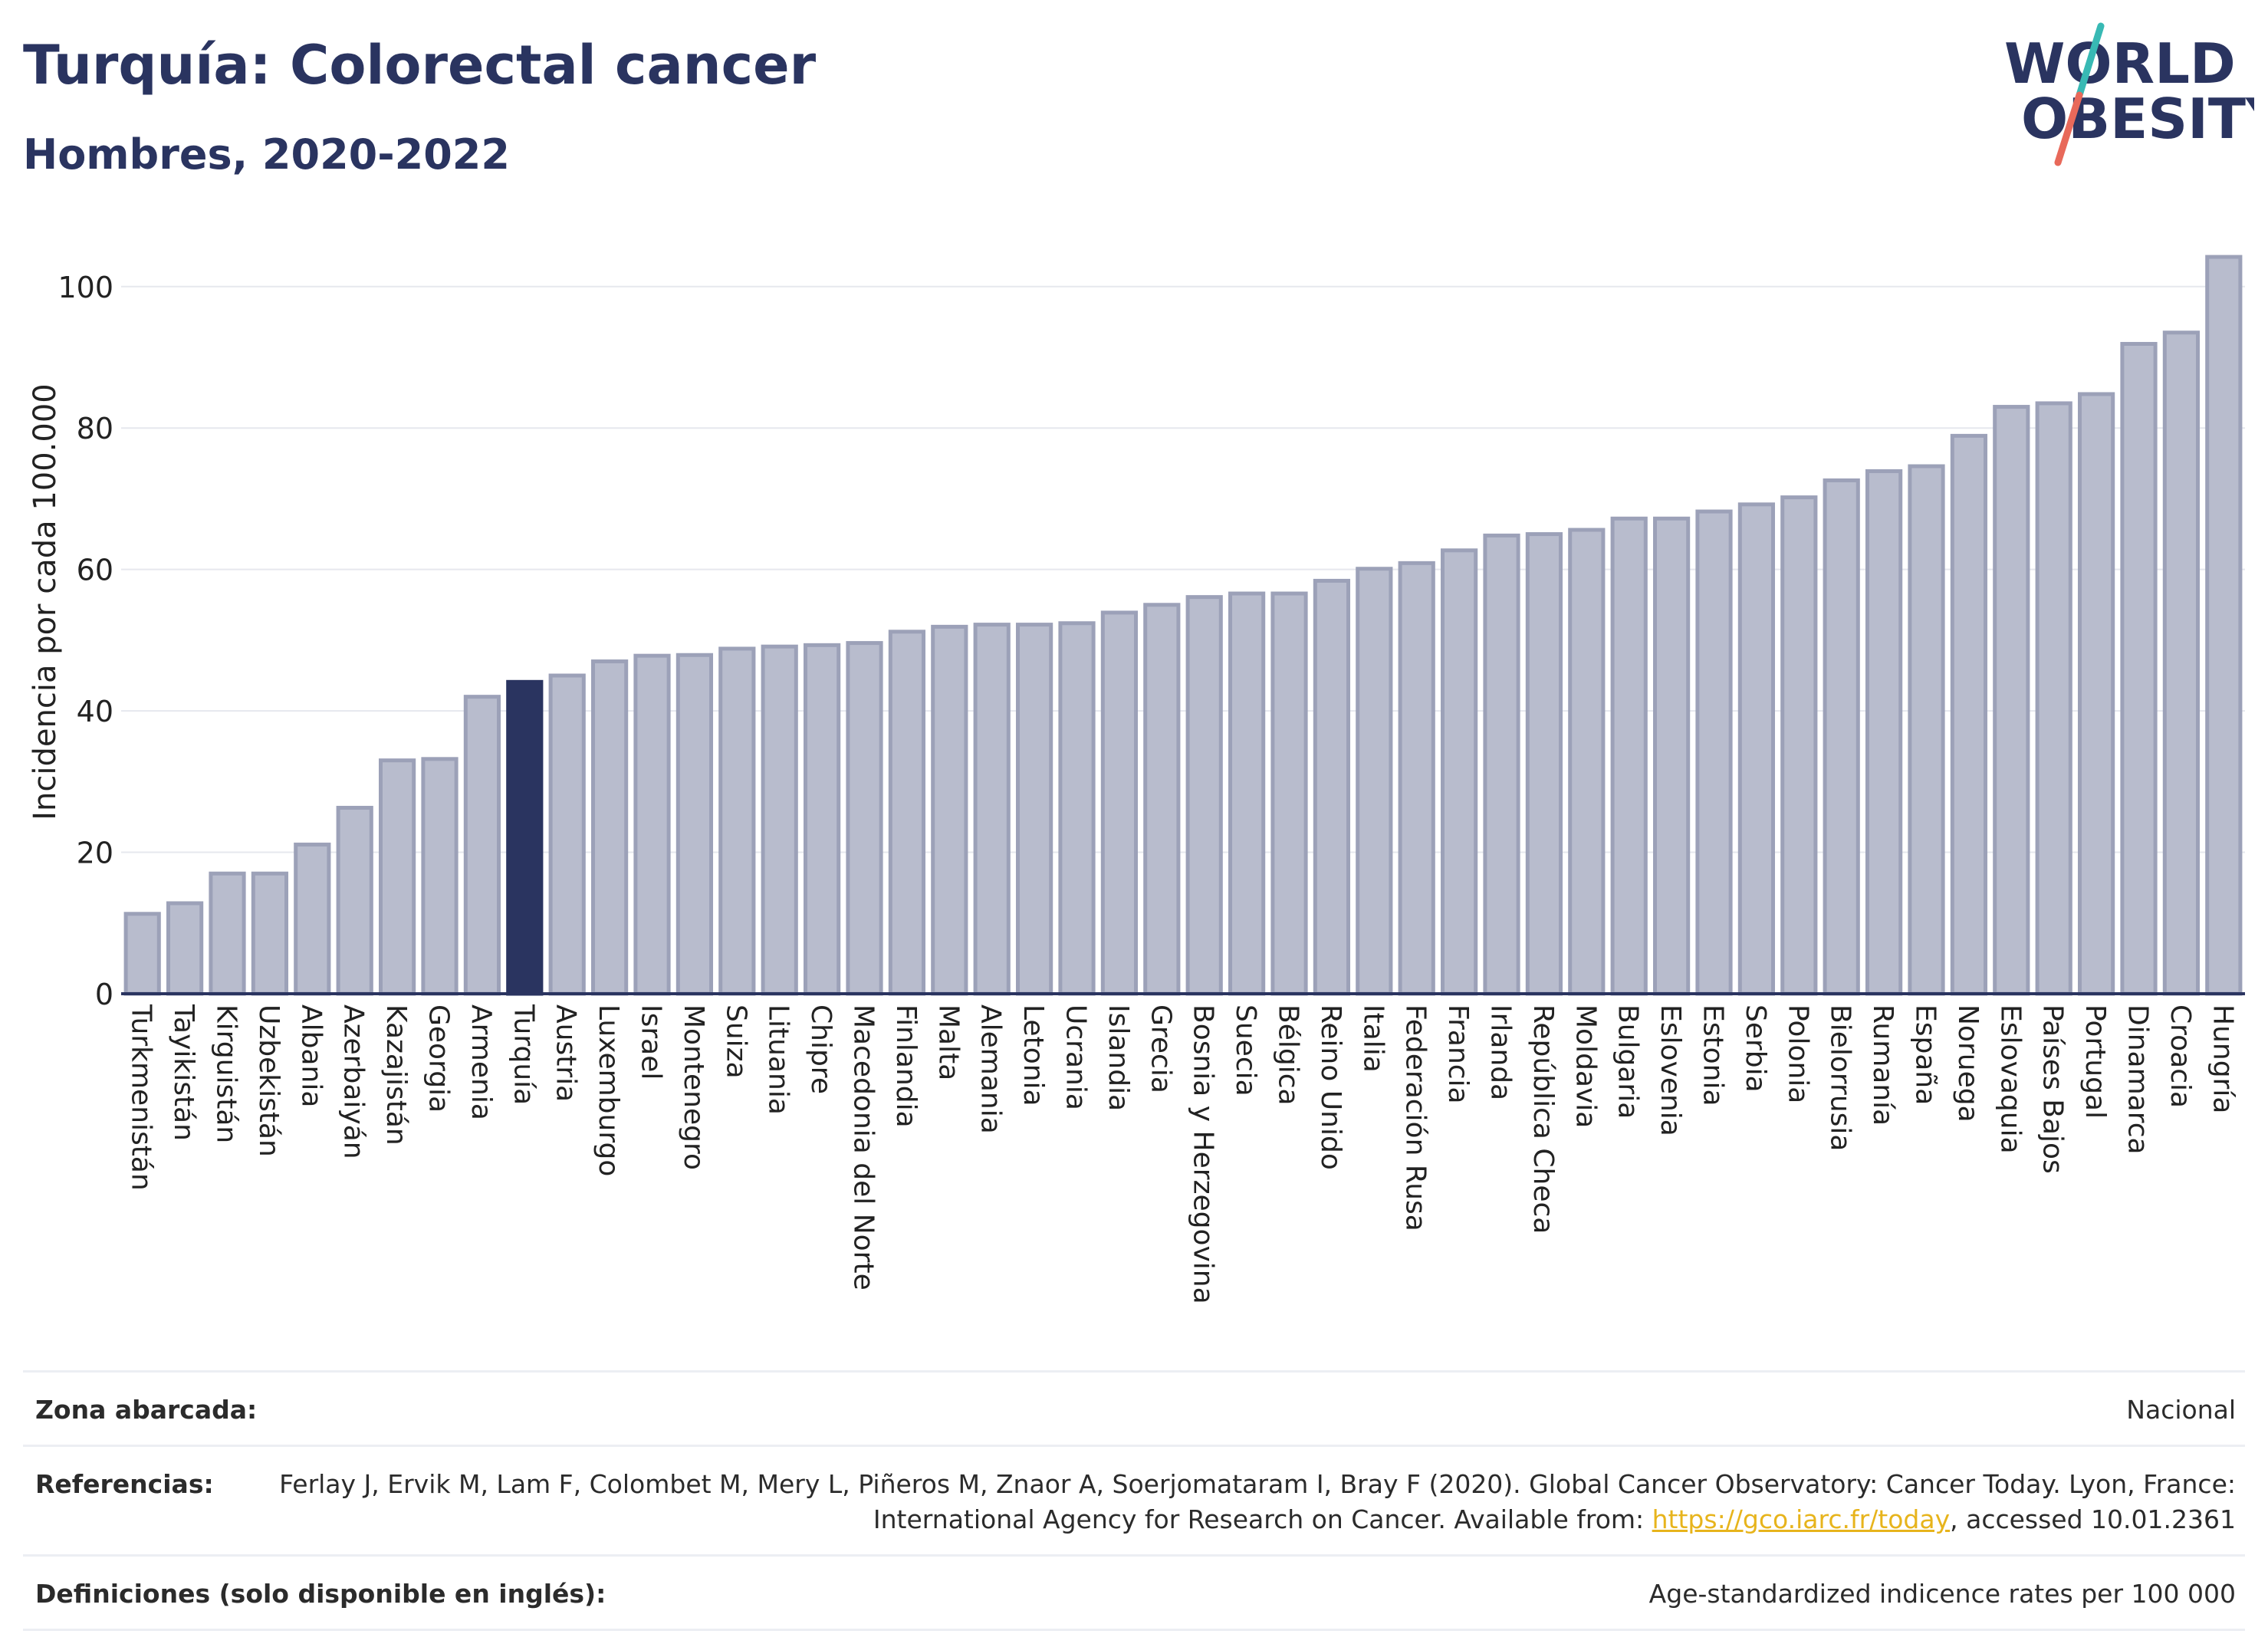 The width and height of the screenshot is (2268, 1634). I want to click on x-tick-label: Países Bajos, so click(2053, 1089).